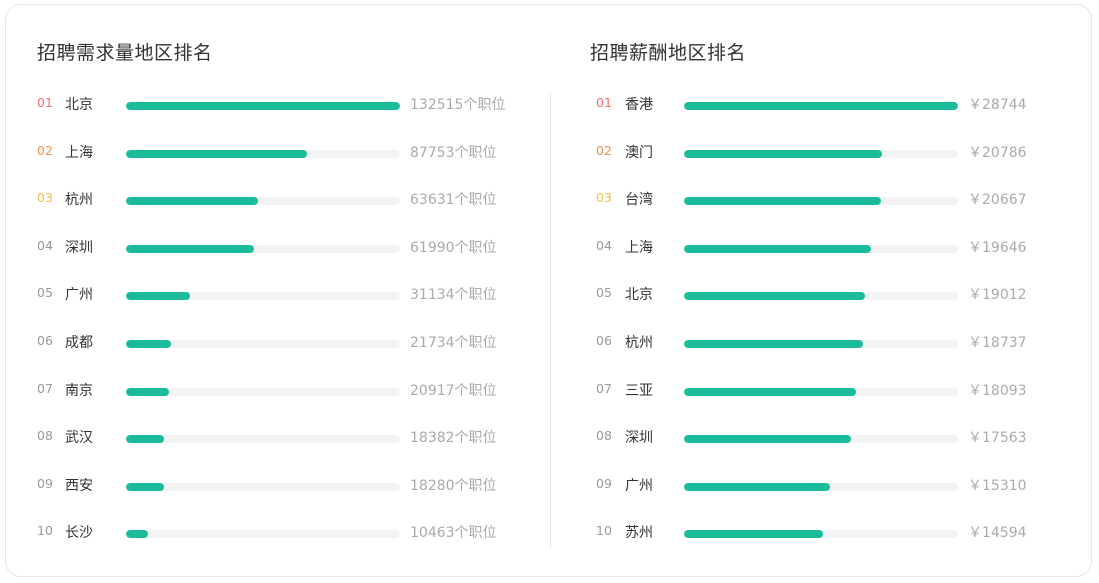  What do you see at coordinates (997, 390) in the screenshot?
I see `value-label: ￥18093` at bounding box center [997, 390].